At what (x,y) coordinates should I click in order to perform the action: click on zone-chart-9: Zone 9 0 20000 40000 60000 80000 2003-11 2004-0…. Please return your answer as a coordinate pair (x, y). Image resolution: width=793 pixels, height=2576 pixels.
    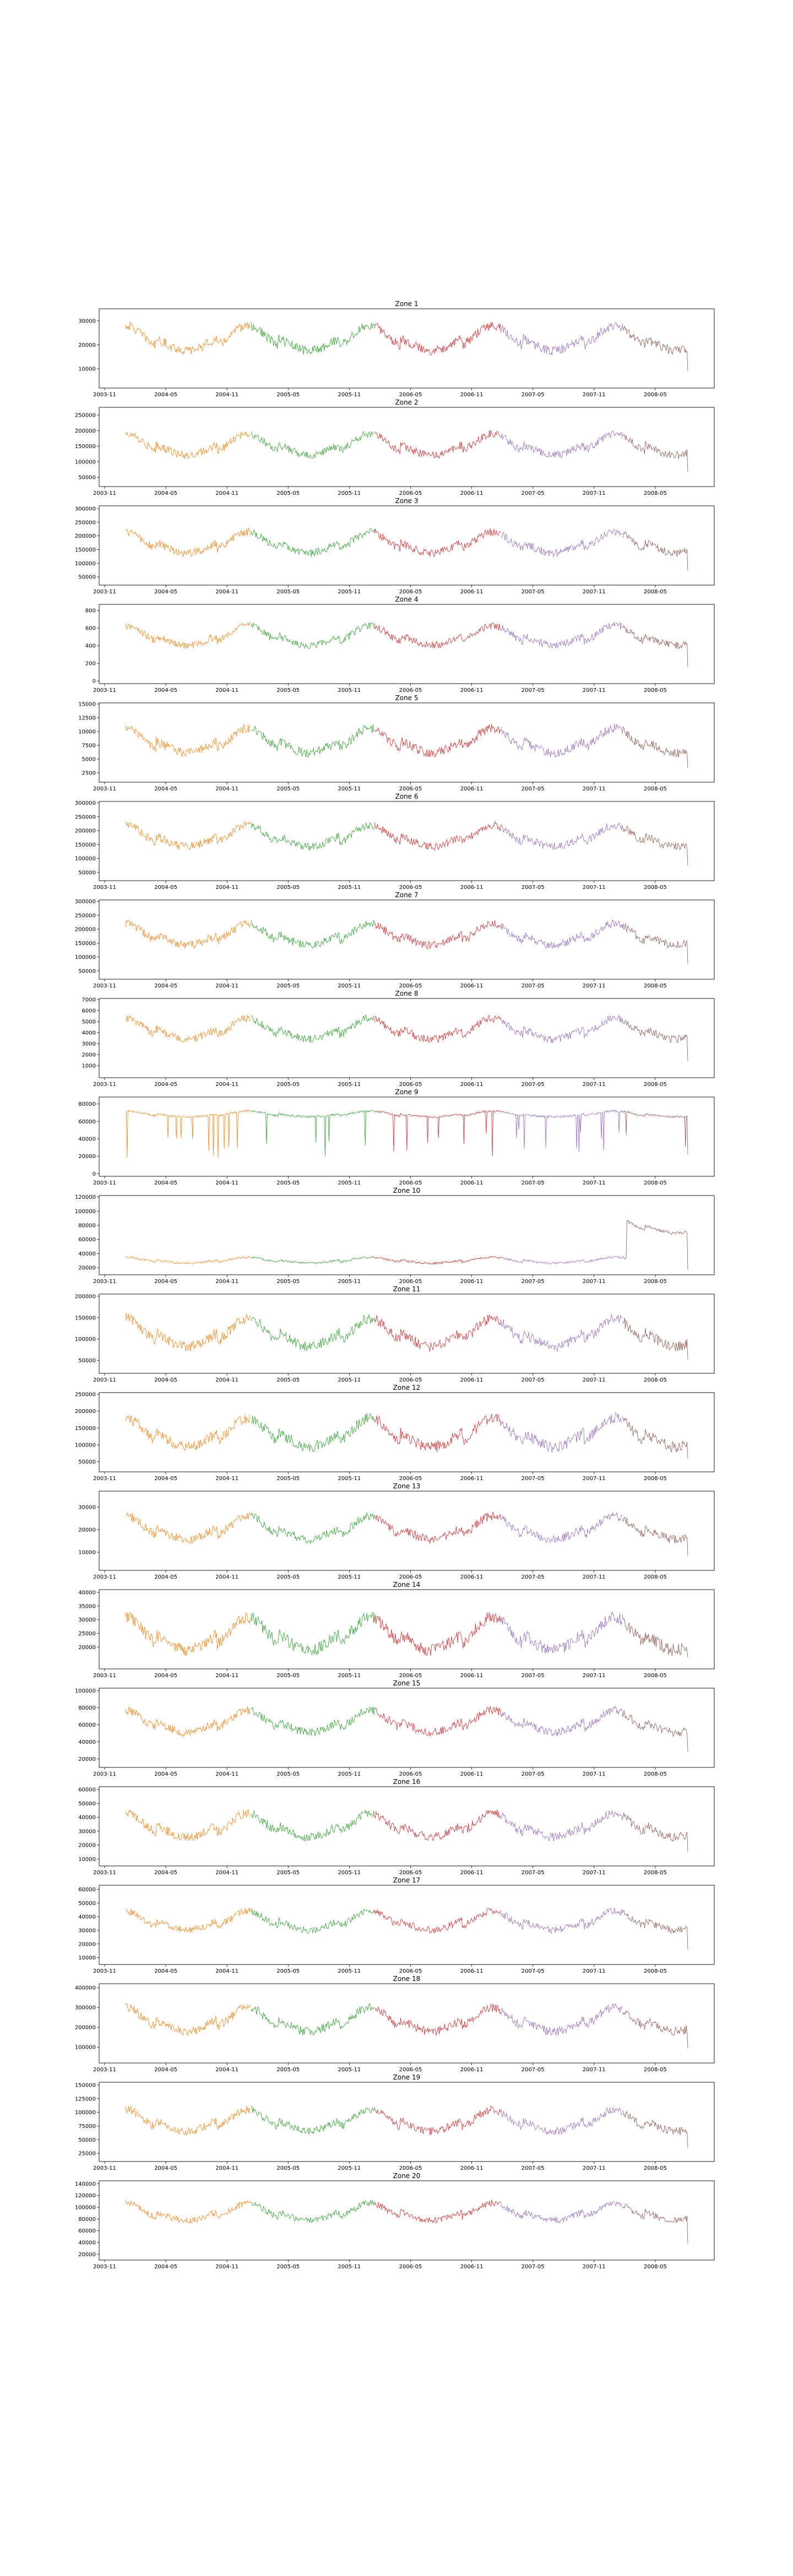
    Looking at the image, I should click on (397, 1137).